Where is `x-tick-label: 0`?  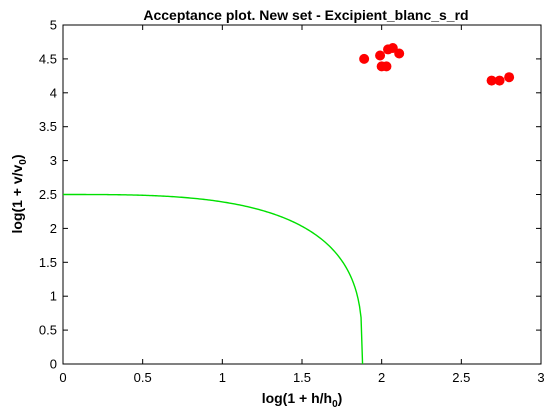 x-tick-label: 0 is located at coordinates (62, 377).